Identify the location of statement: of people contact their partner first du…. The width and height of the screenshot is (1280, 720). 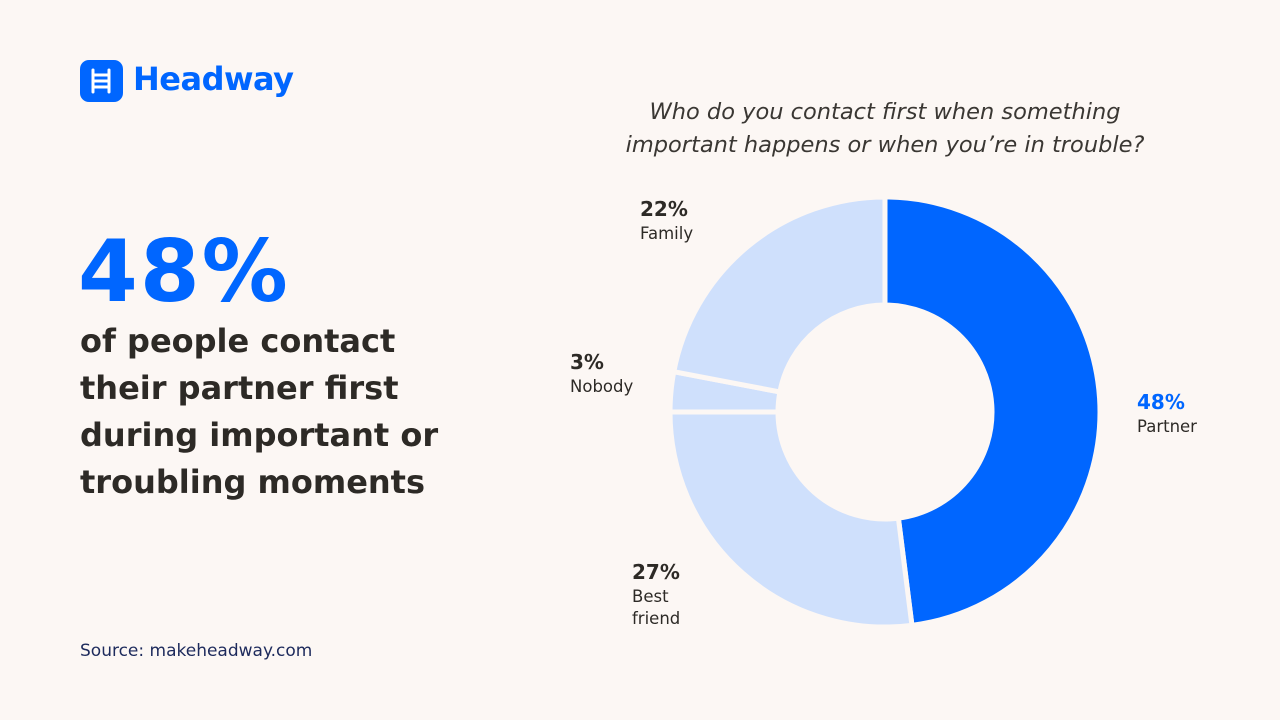
(259, 411).